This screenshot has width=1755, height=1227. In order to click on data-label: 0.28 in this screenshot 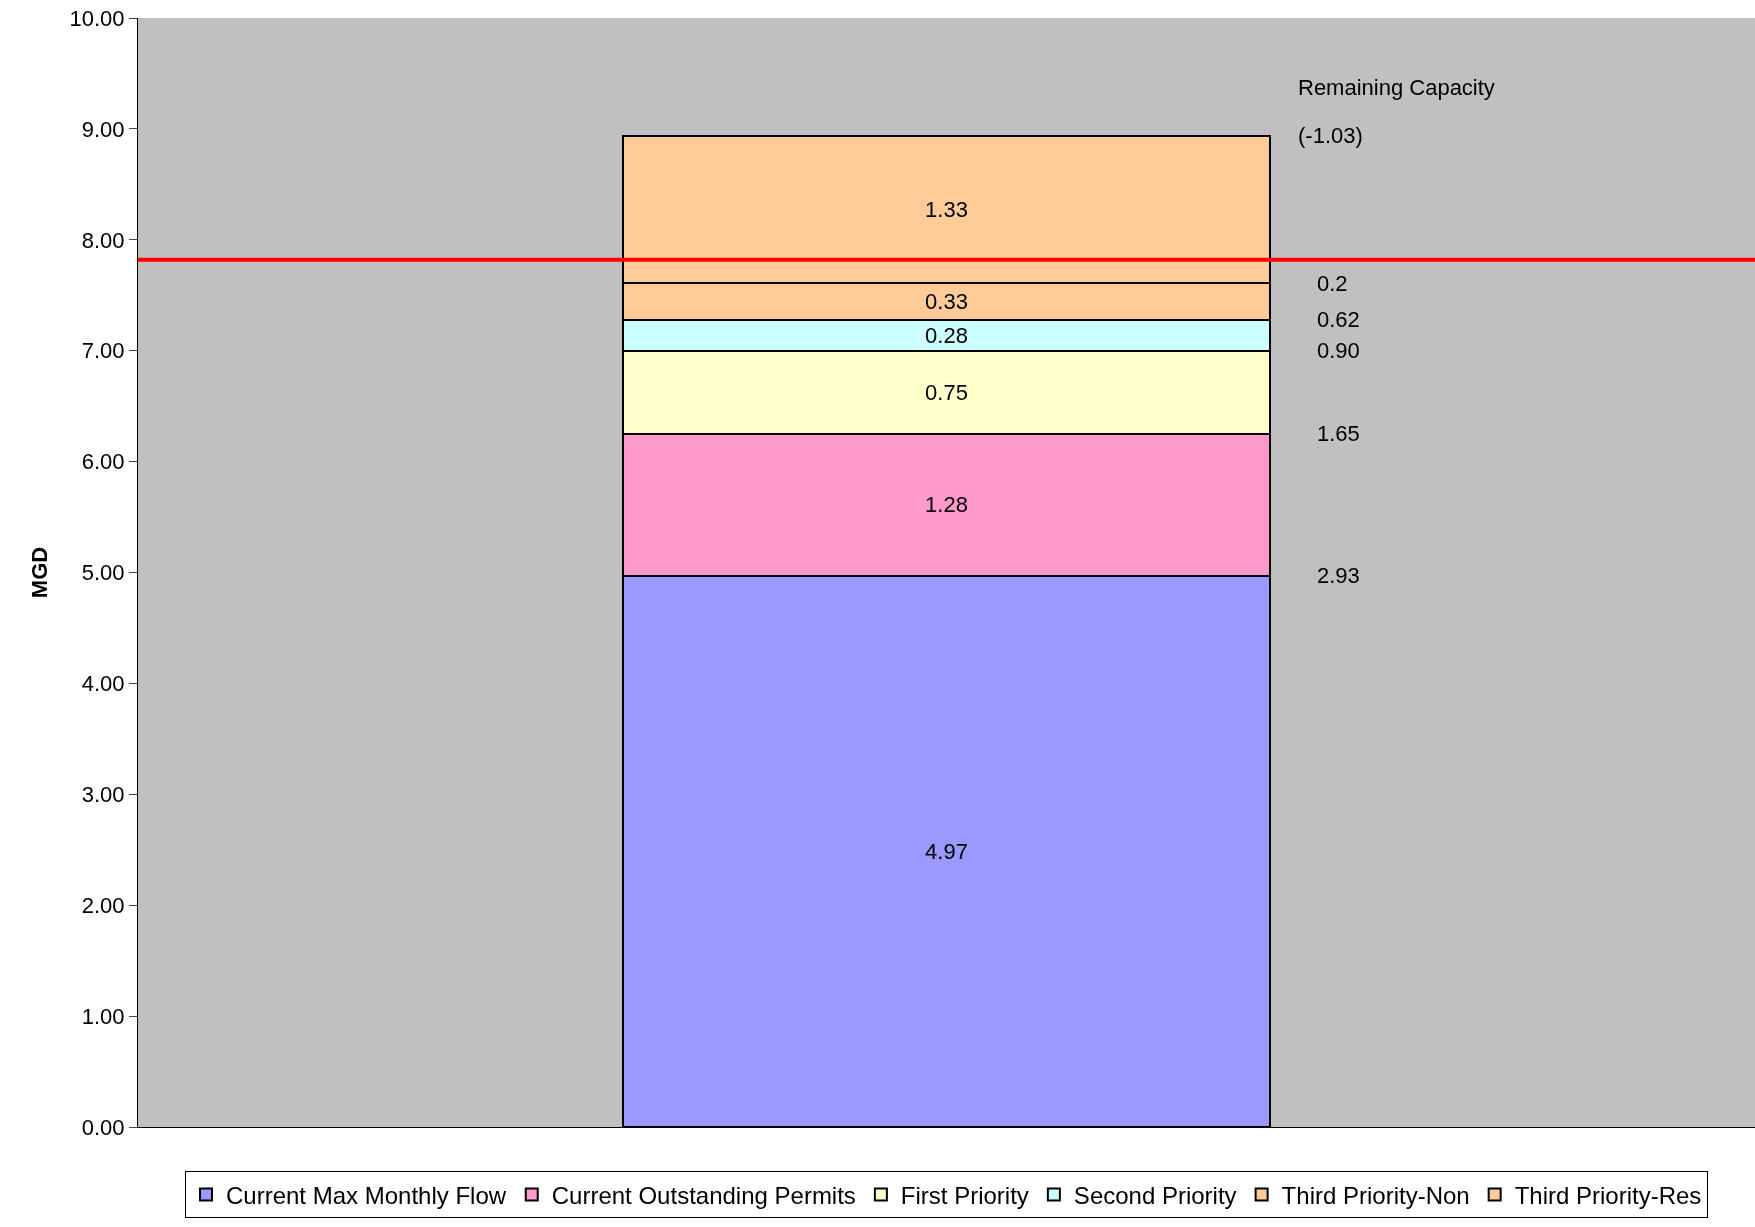, I will do `click(946, 335)`.